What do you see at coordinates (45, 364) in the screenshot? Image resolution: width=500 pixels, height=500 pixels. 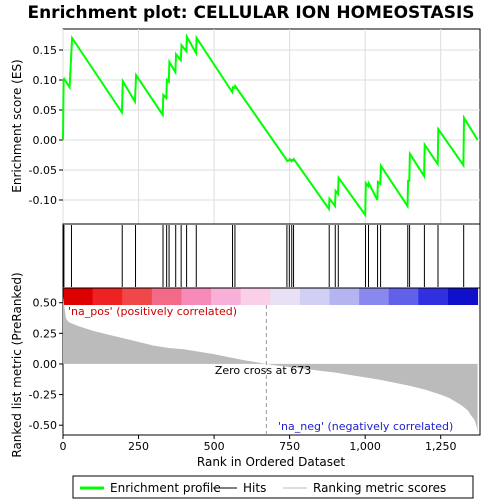 I see `metric-y-tick-label: 0.00` at bounding box center [45, 364].